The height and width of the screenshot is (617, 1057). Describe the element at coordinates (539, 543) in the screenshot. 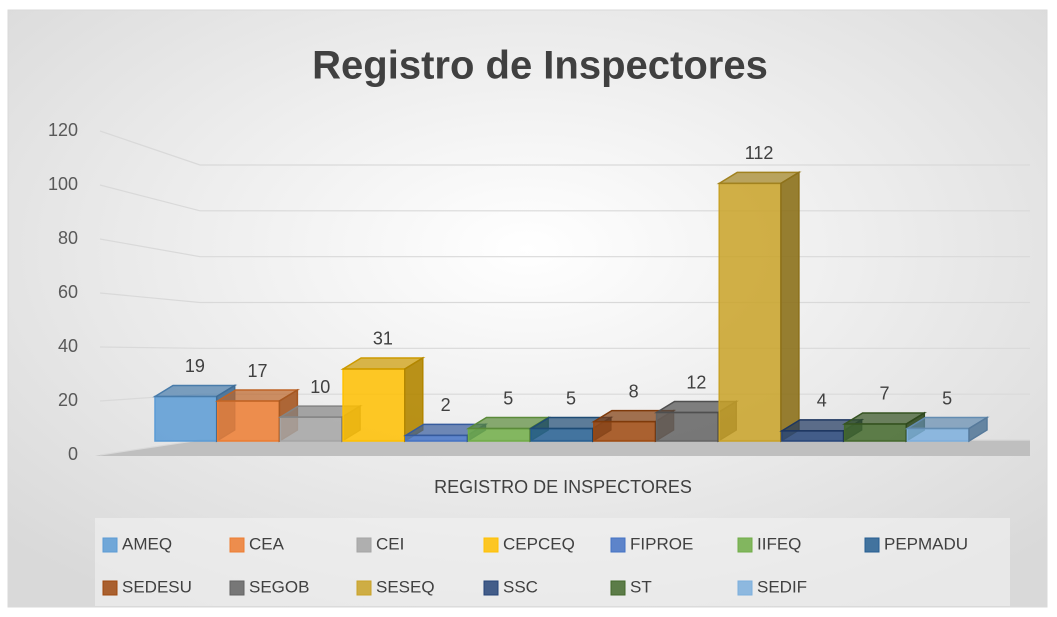

I see `legend-label: CEPCEQ` at that location.